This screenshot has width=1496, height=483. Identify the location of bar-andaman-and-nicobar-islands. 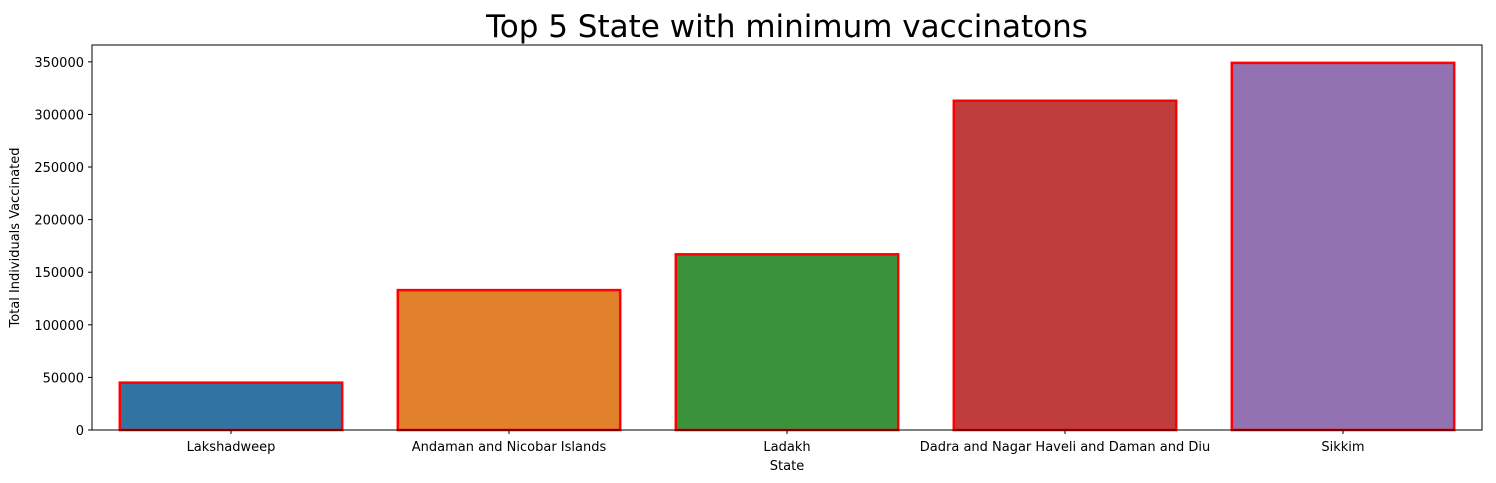
(509, 360).